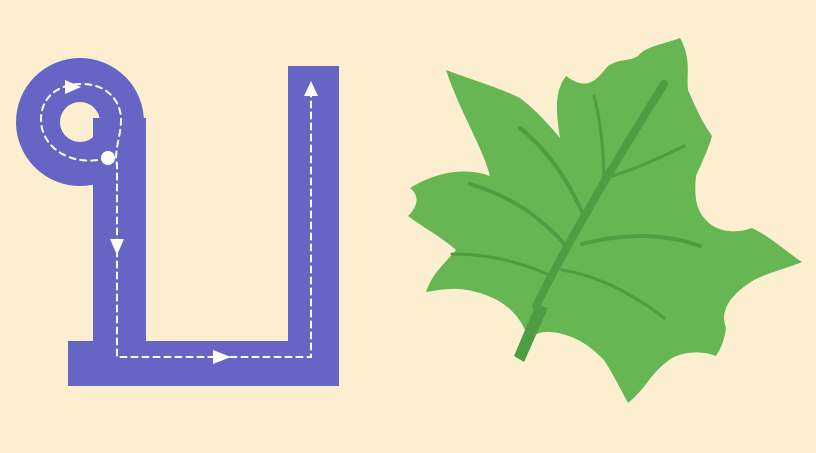  I want to click on leaf-stem, so click(531, 333).